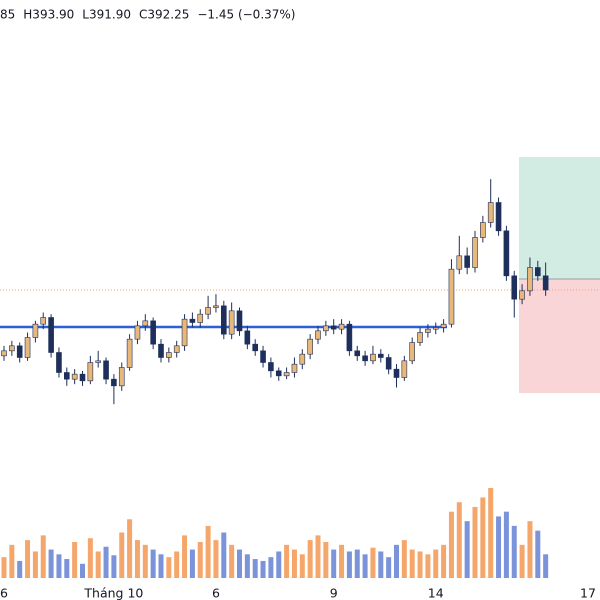  Describe the element at coordinates (7, 15) in the screenshot. I see `header-value: 85` at that location.